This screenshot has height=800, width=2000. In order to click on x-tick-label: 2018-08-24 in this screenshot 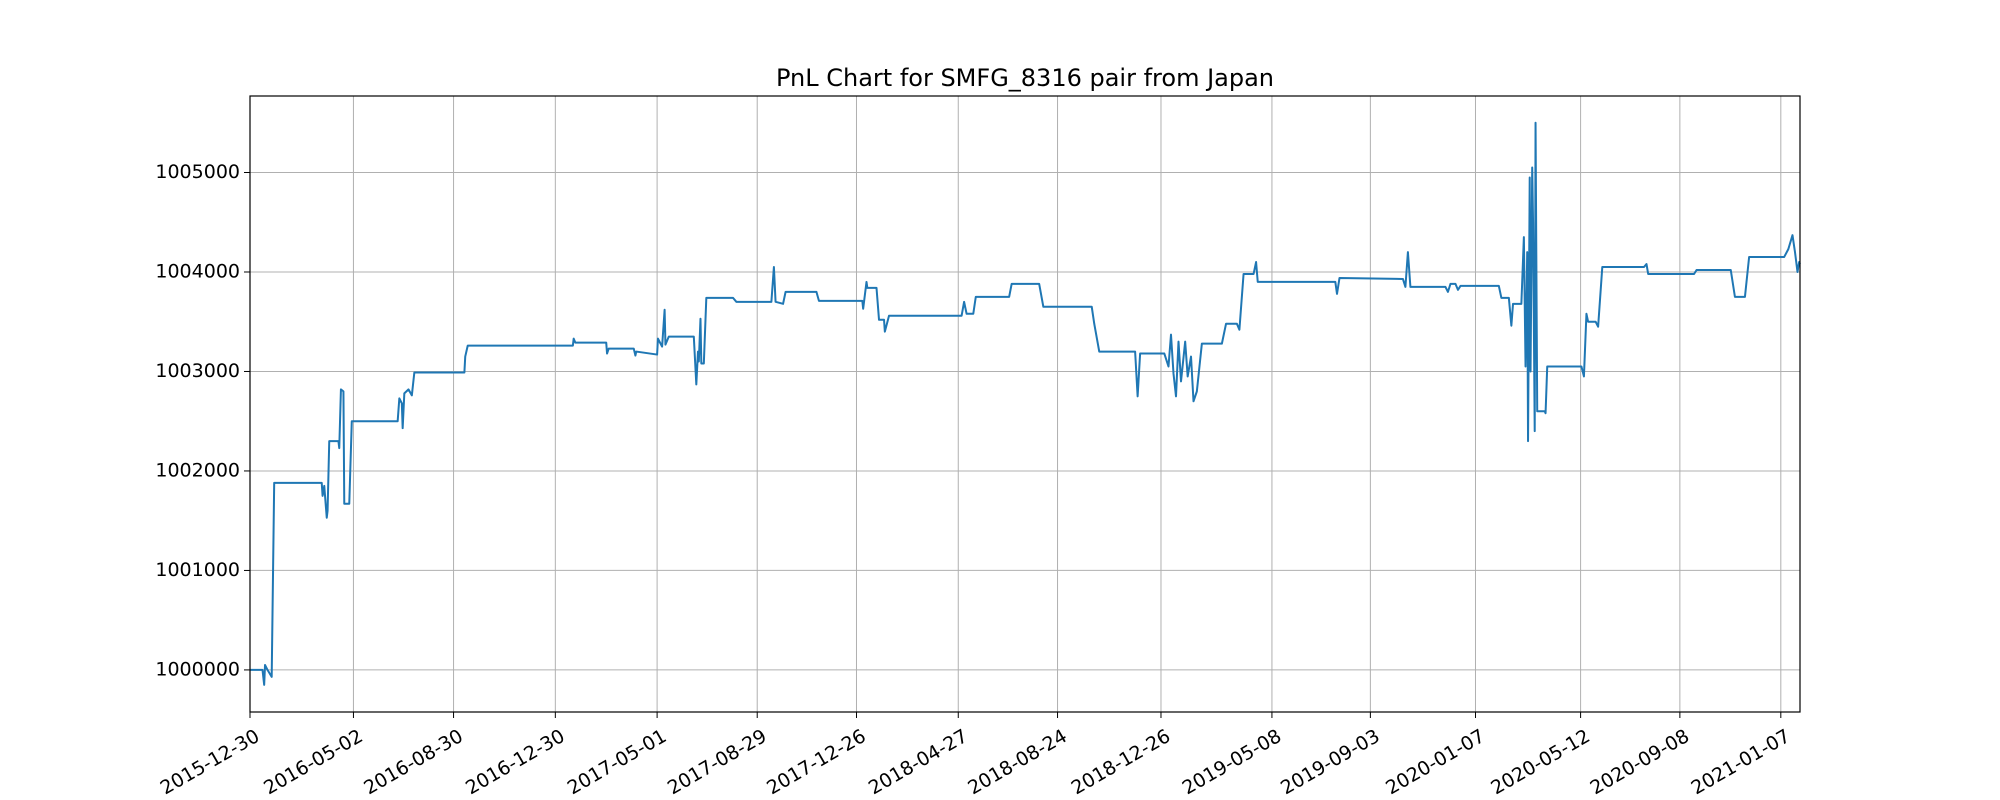, I will do `click(1017, 762)`.